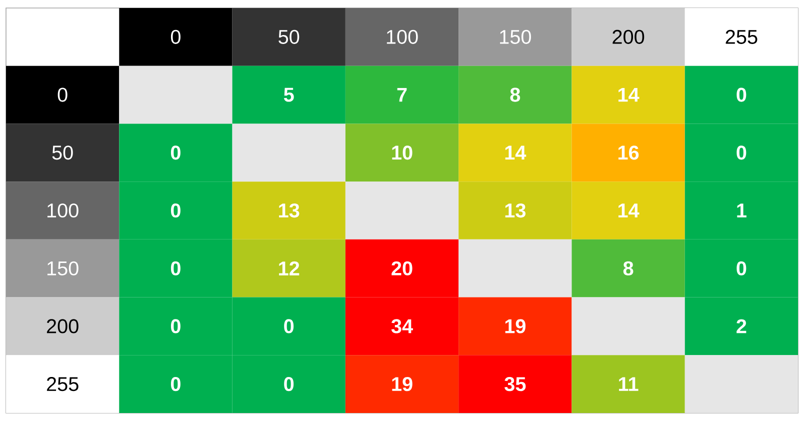 The height and width of the screenshot is (421, 805). What do you see at coordinates (741, 211) in the screenshot?
I see `data-label: 1` at bounding box center [741, 211].